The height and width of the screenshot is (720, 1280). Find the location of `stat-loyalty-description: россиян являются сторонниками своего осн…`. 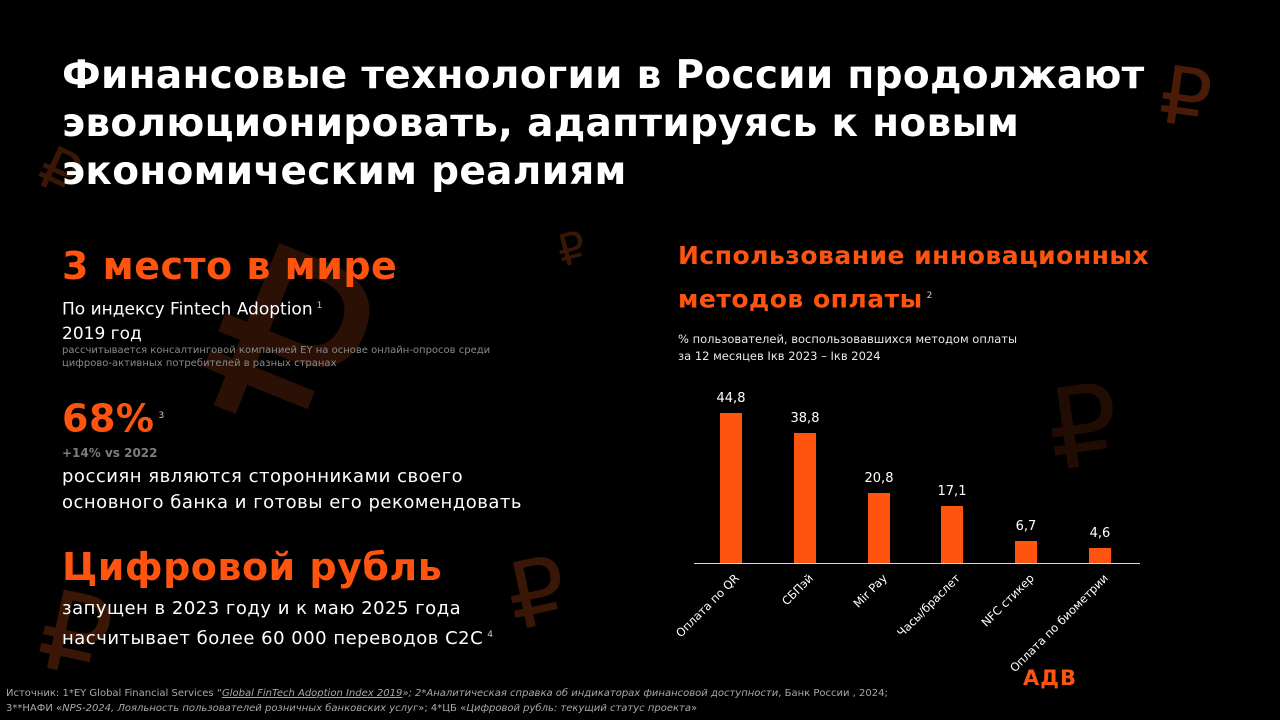

stat-loyalty-description: россиян являются сторонниками своего осн… is located at coordinates (292, 490).